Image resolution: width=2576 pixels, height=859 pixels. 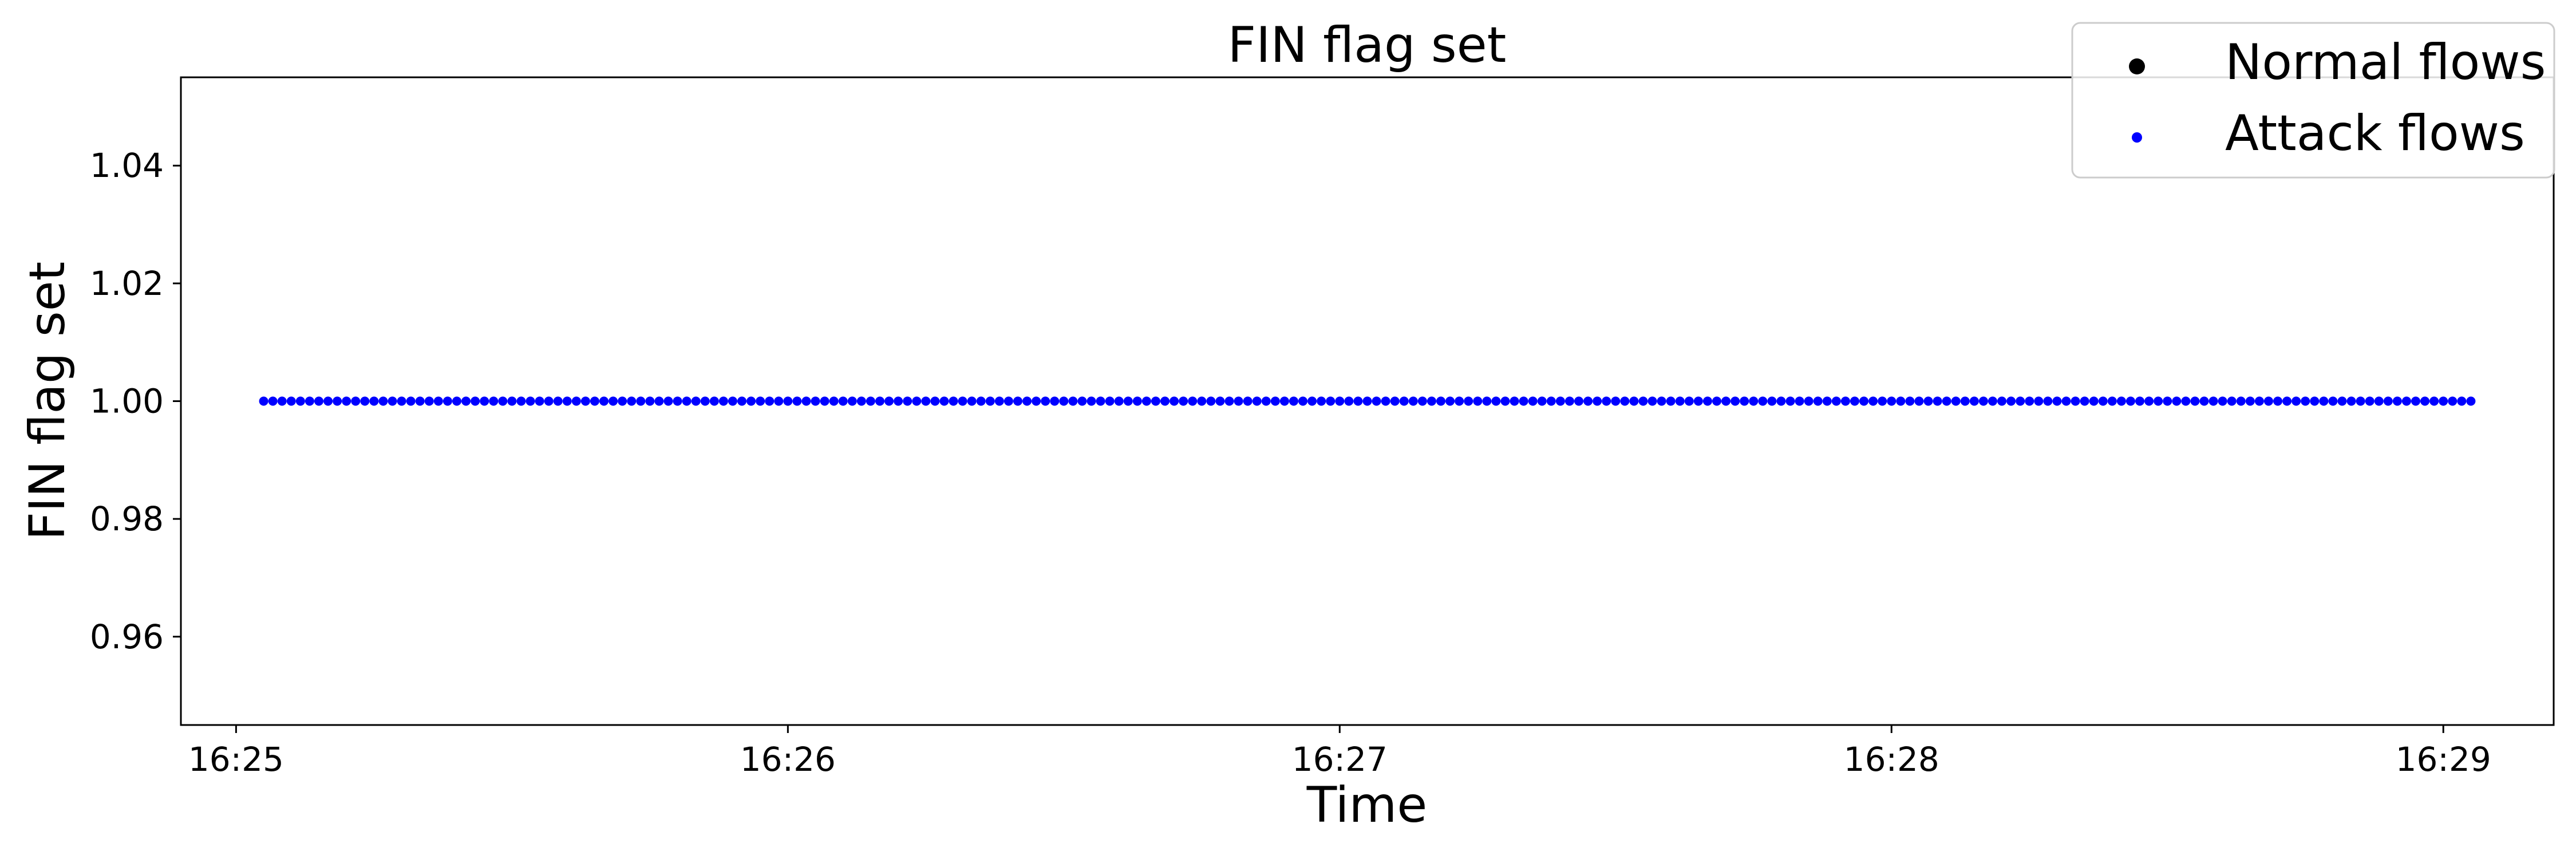 I want to click on data-point-series-1-16:25:47, so click(x=668, y=401).